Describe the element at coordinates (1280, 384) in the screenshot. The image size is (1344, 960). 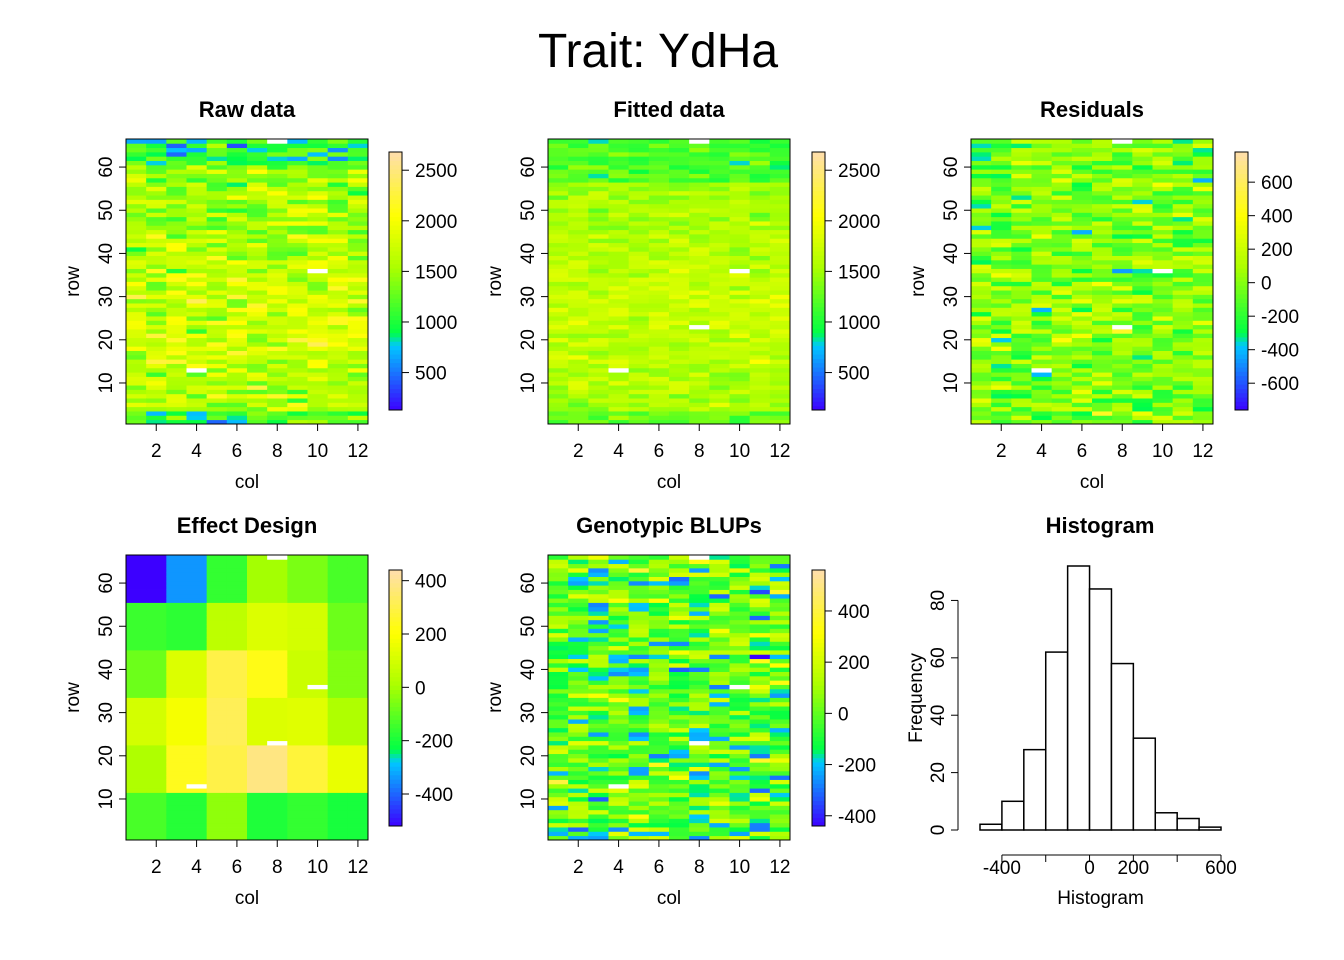
I see `colorbar-tick-label: -600` at that location.